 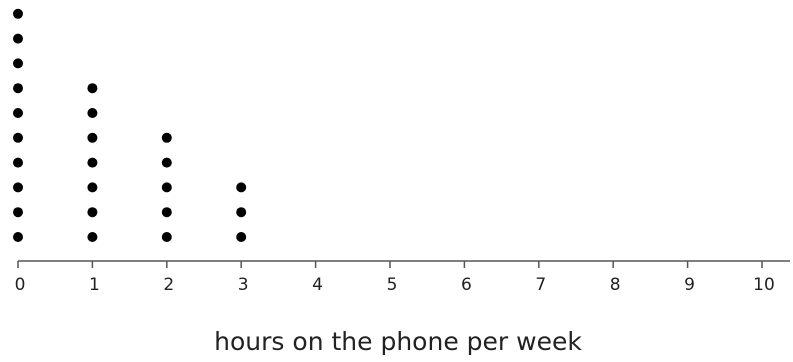 What do you see at coordinates (168, 285) in the screenshot?
I see `x-tick-label-2: 2` at bounding box center [168, 285].